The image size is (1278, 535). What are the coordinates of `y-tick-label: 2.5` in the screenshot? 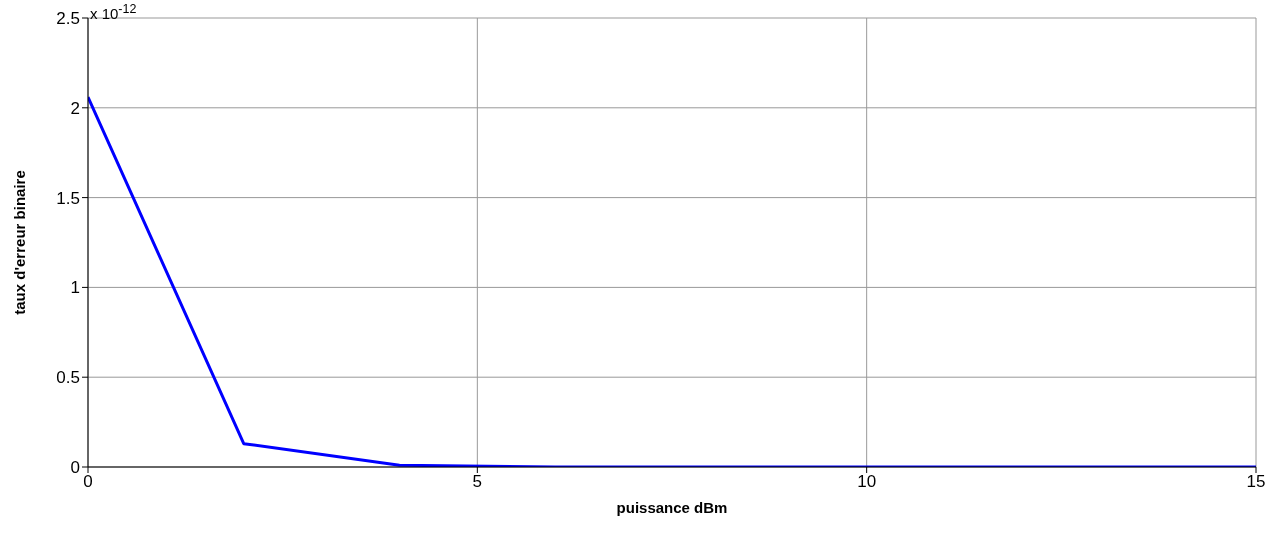 It's located at (68, 19).